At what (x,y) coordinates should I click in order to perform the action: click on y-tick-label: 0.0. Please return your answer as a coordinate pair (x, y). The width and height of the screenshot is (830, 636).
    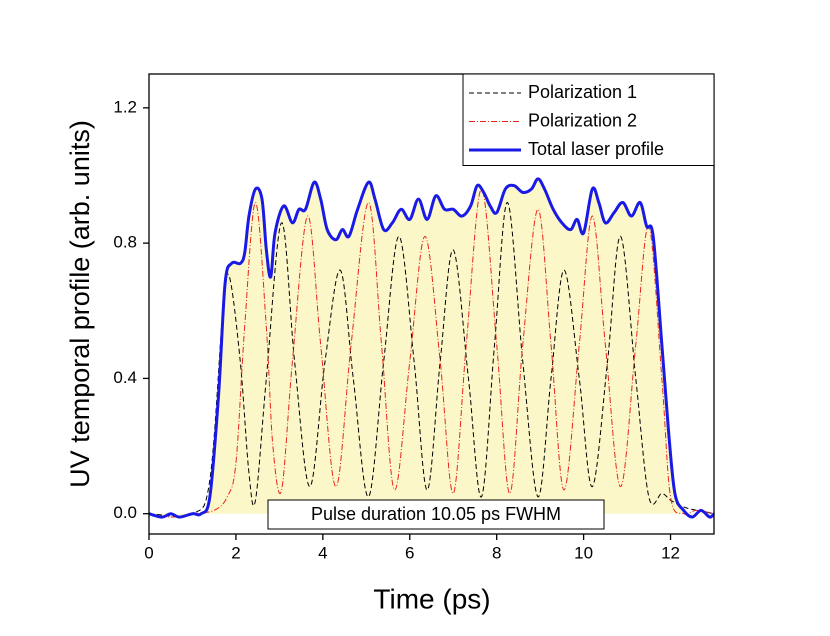
    Looking at the image, I should click on (125, 512).